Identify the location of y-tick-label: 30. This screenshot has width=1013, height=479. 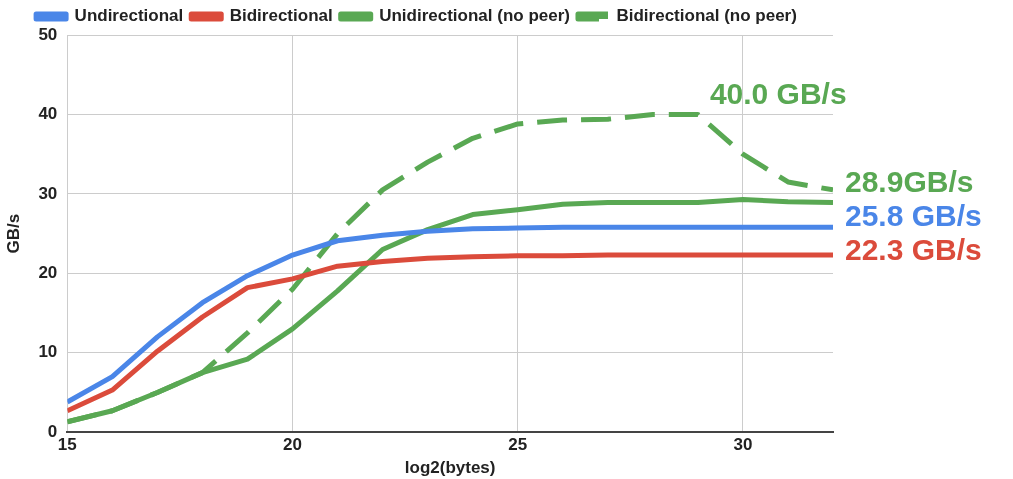
(48, 193).